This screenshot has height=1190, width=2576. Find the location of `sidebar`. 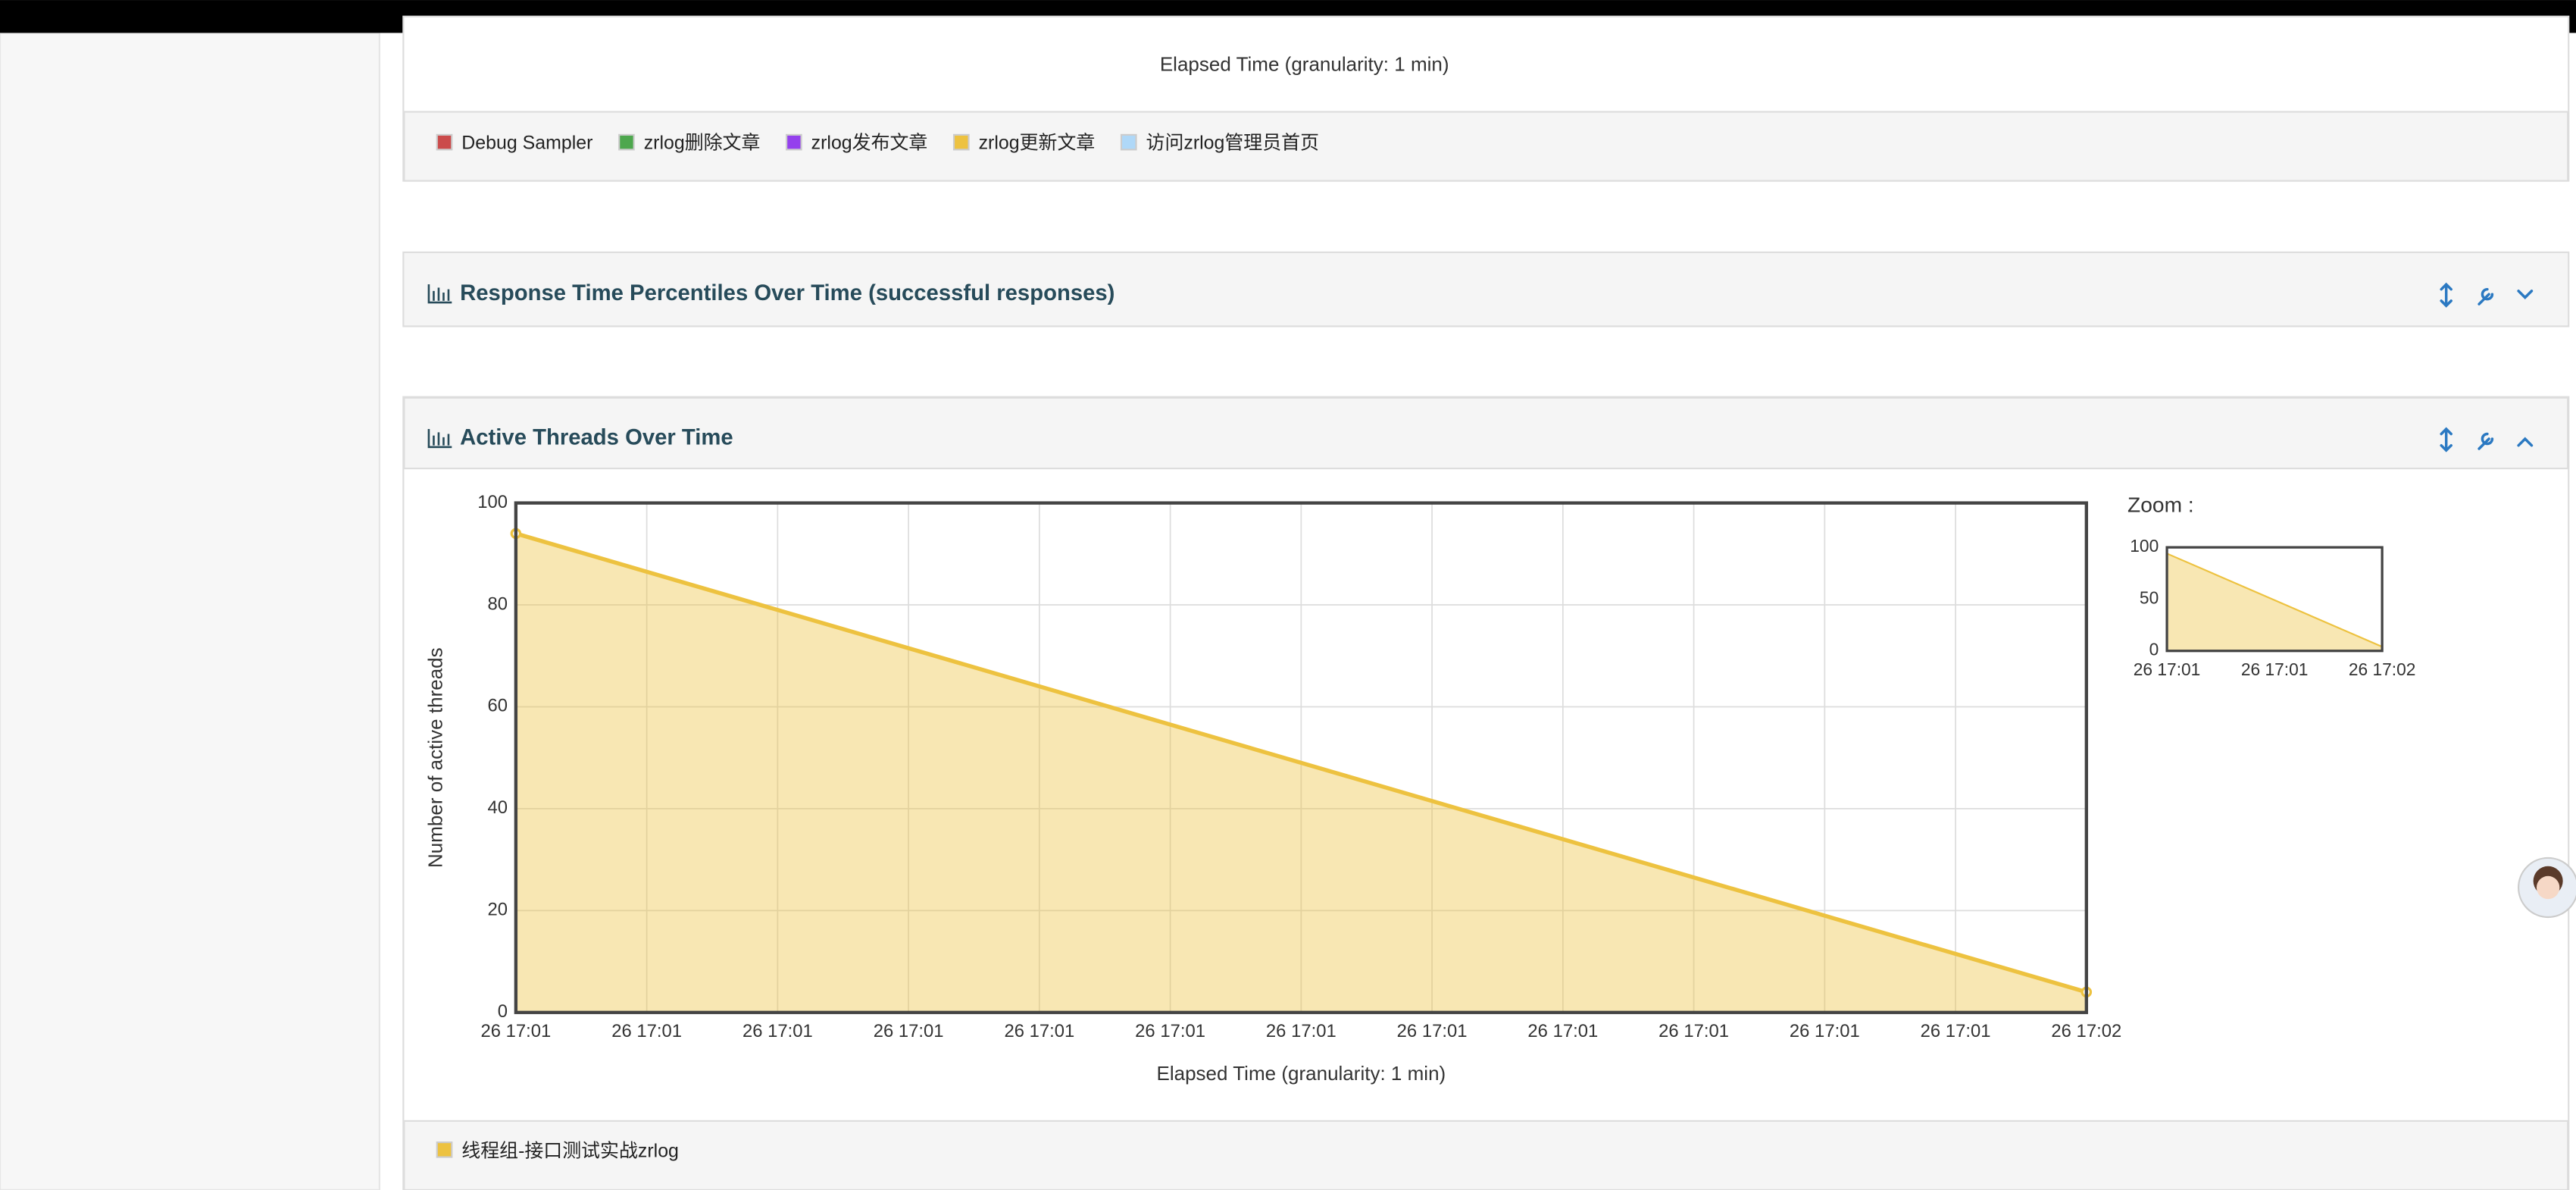

sidebar is located at coordinates (190, 611).